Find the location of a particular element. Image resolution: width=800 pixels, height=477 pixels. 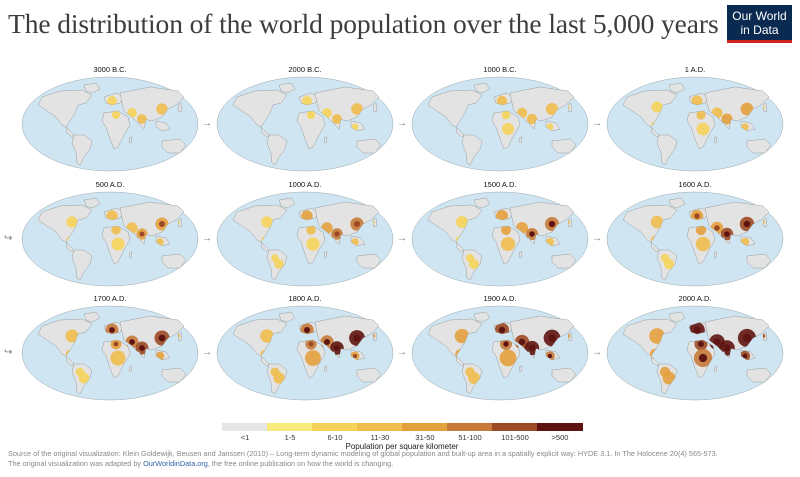

legend-swatch-label: 31-50 is located at coordinates (425, 437).